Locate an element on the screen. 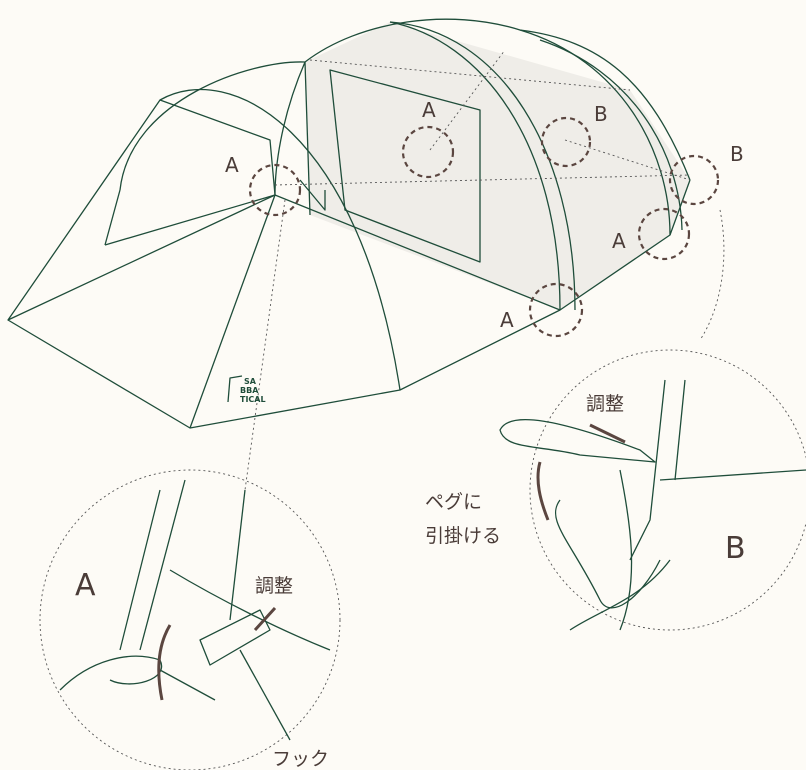 This screenshot has height=770, width=806. detail-b-drawing is located at coordinates (652, 505).